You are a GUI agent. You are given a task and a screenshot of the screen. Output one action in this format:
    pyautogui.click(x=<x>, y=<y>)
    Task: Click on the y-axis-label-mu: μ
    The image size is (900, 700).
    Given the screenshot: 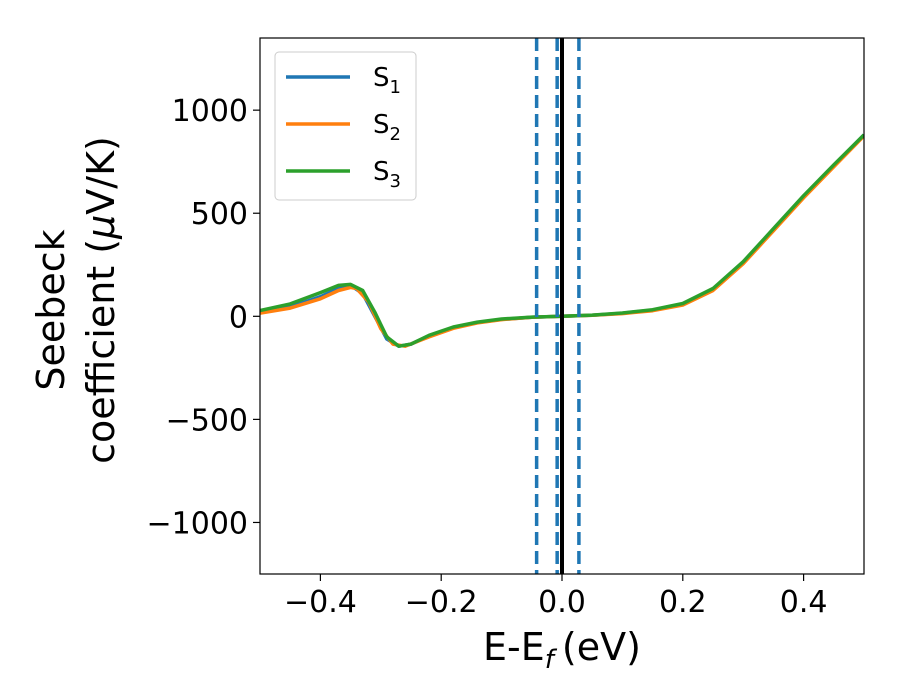 What is the action you would take?
    pyautogui.click(x=101, y=227)
    